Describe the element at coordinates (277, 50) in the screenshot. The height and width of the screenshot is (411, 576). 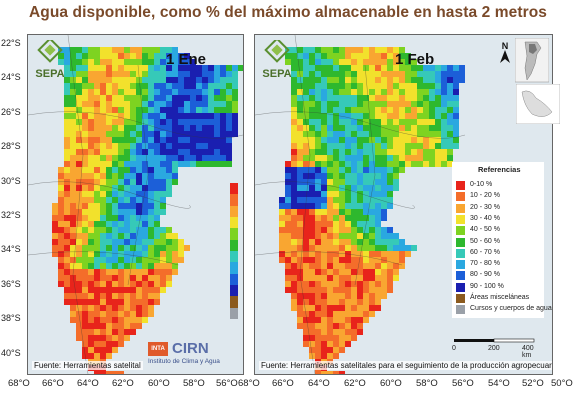
I see `sepa-logo-icon` at that location.